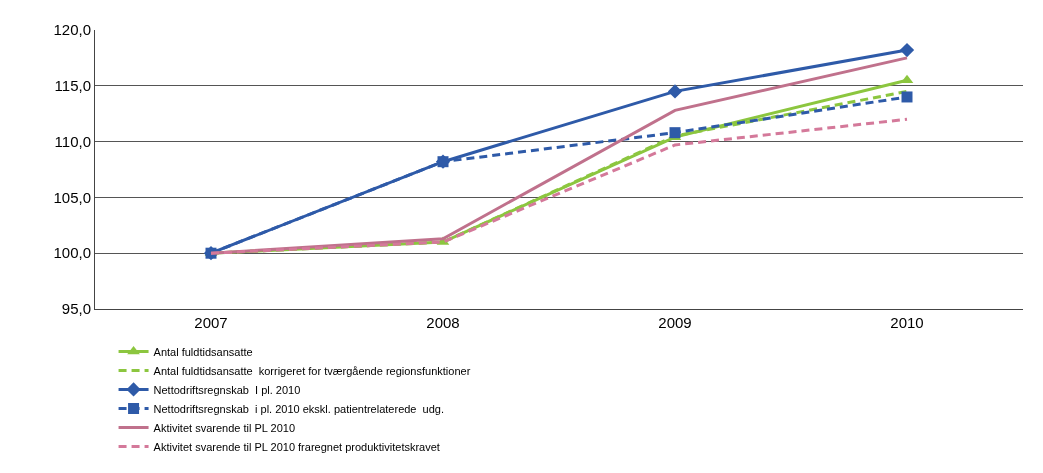 Image resolution: width=1043 pixels, height=473 pixels. What do you see at coordinates (296, 446) in the screenshot?
I see `legend-label: Aktivitet svarende til PL 2010 fraregnet produktivitetskravet` at bounding box center [296, 446].